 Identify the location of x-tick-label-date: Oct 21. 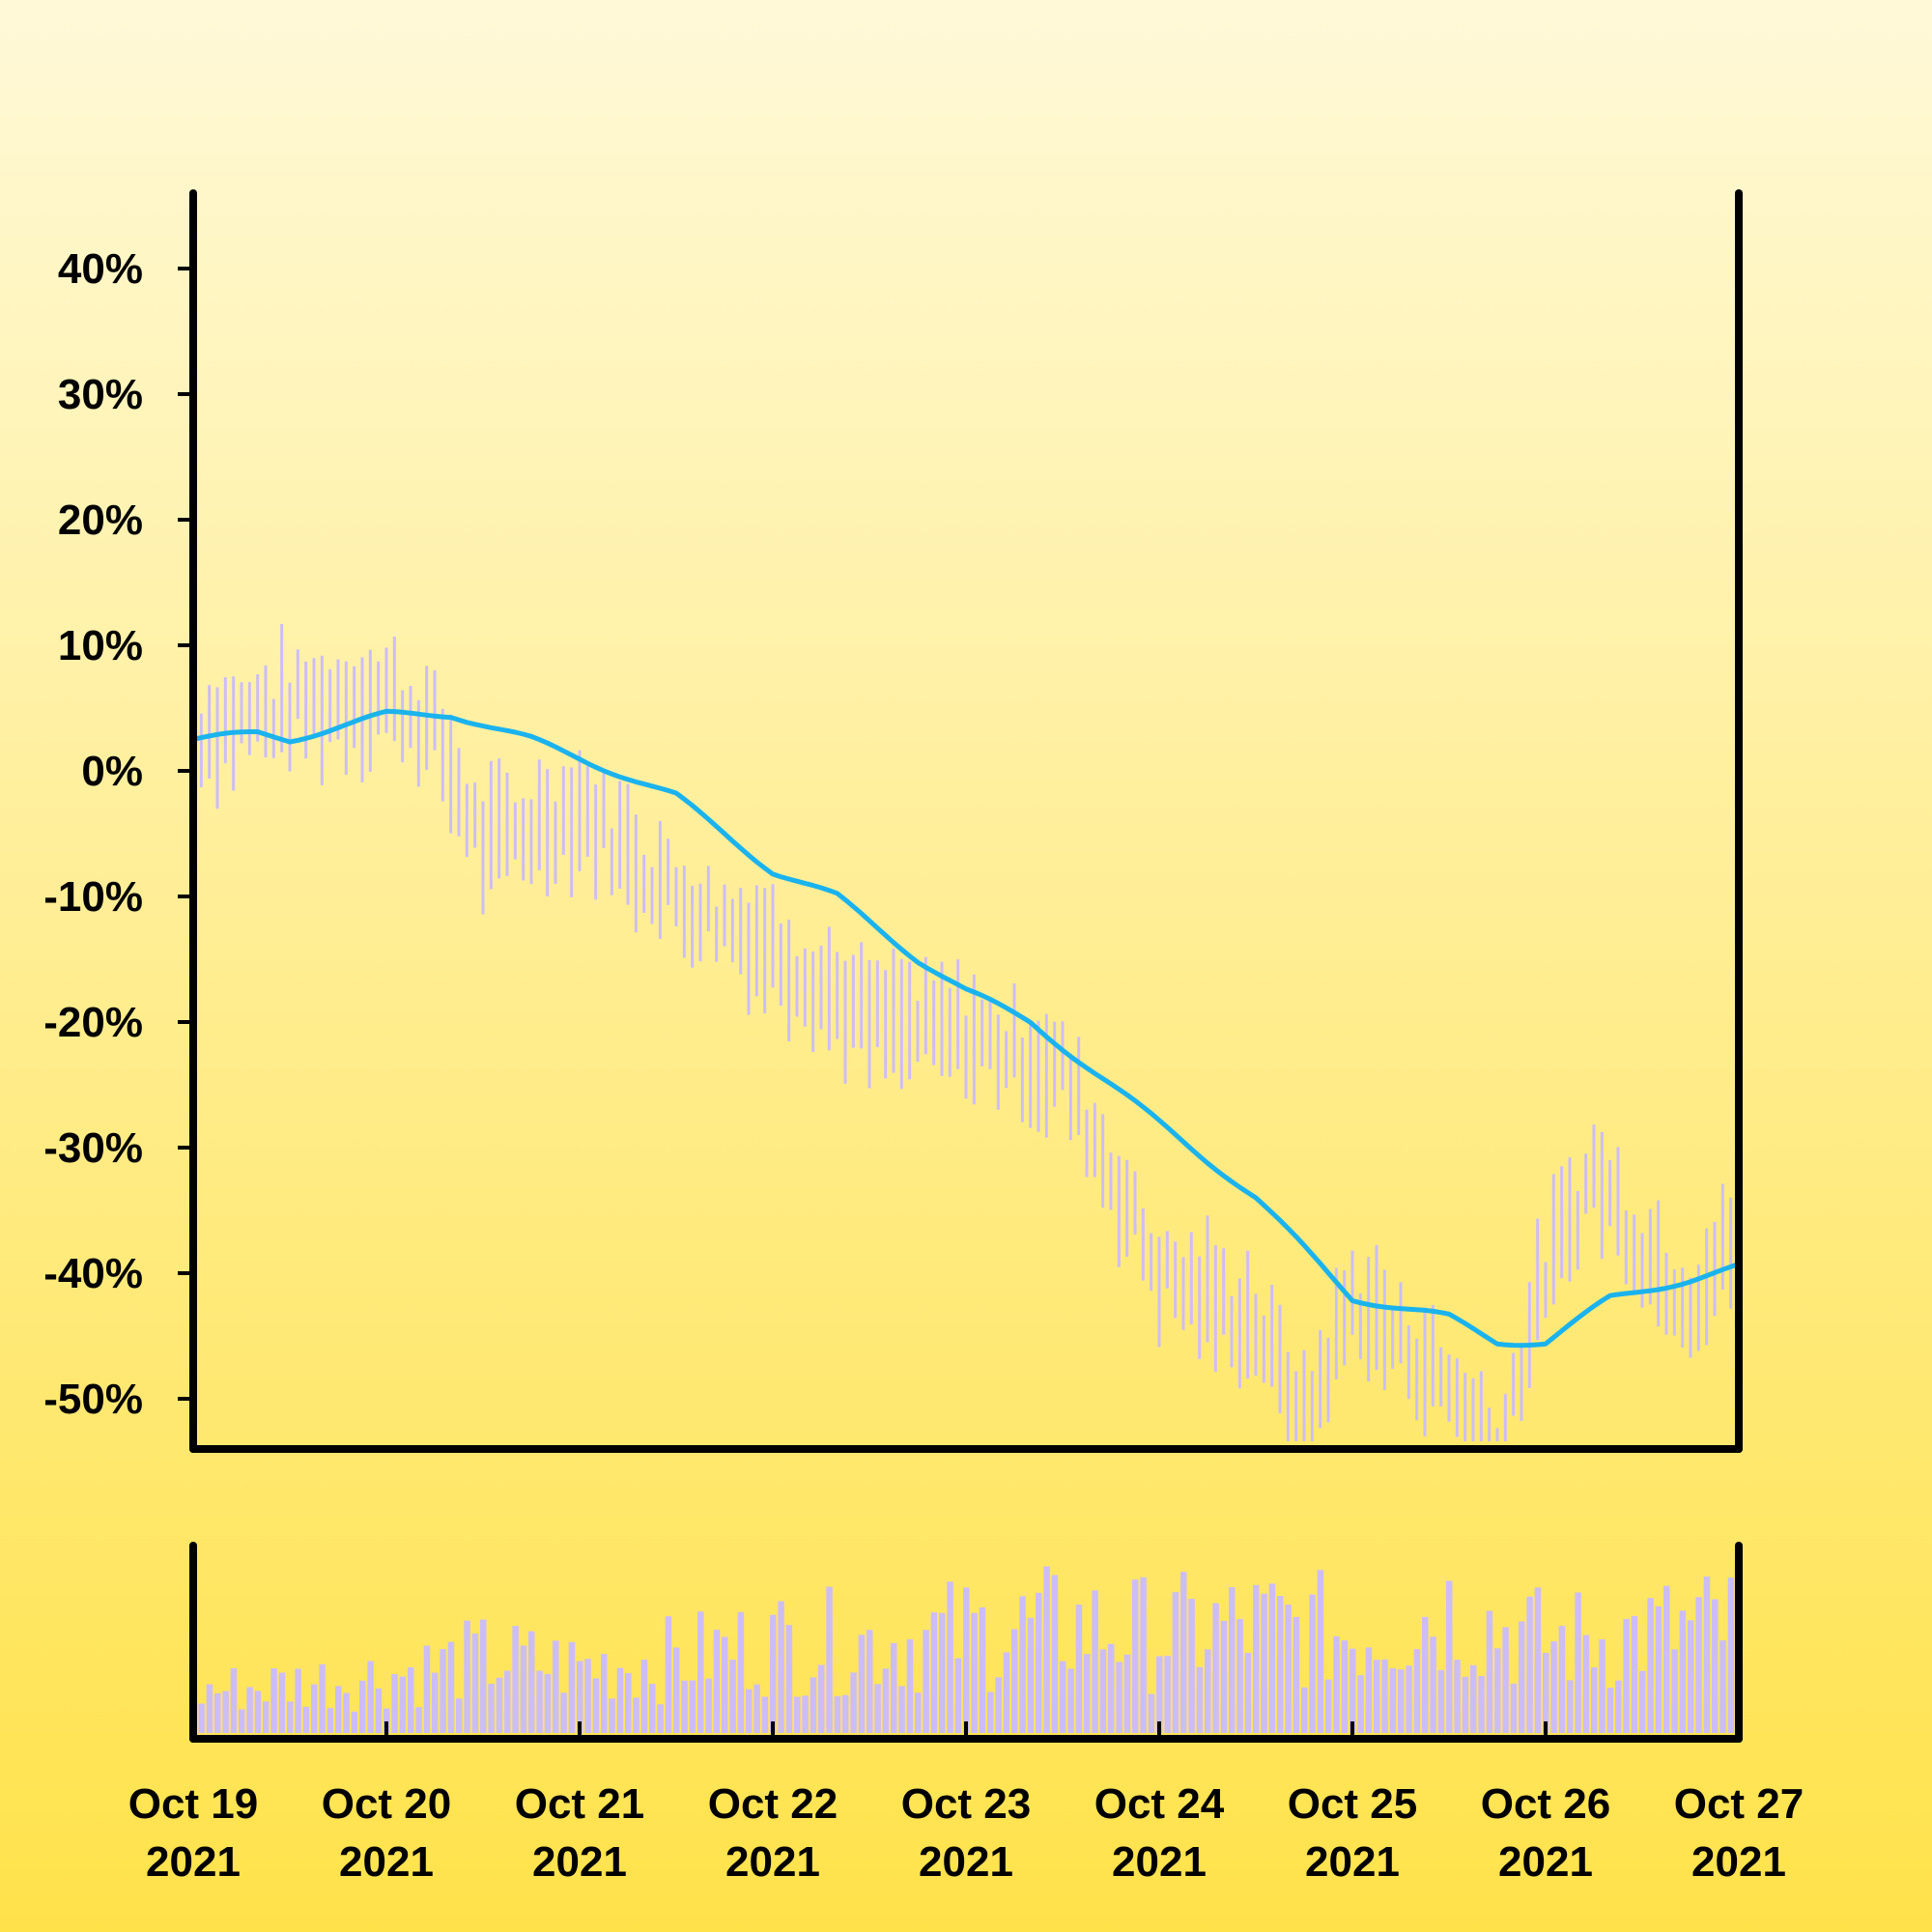
(580, 1804).